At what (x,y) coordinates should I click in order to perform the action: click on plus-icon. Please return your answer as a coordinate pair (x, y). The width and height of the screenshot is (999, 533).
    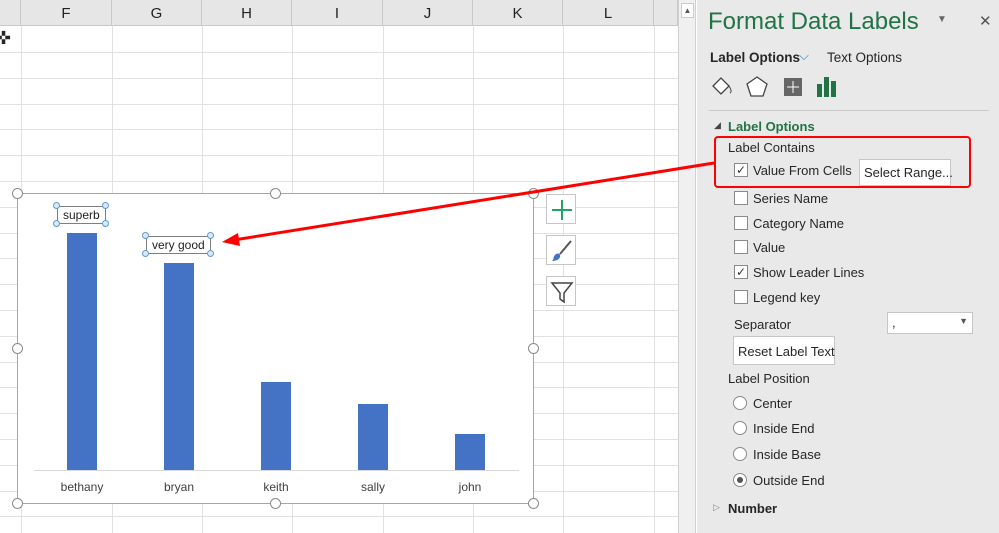
    Looking at the image, I should click on (562, 210).